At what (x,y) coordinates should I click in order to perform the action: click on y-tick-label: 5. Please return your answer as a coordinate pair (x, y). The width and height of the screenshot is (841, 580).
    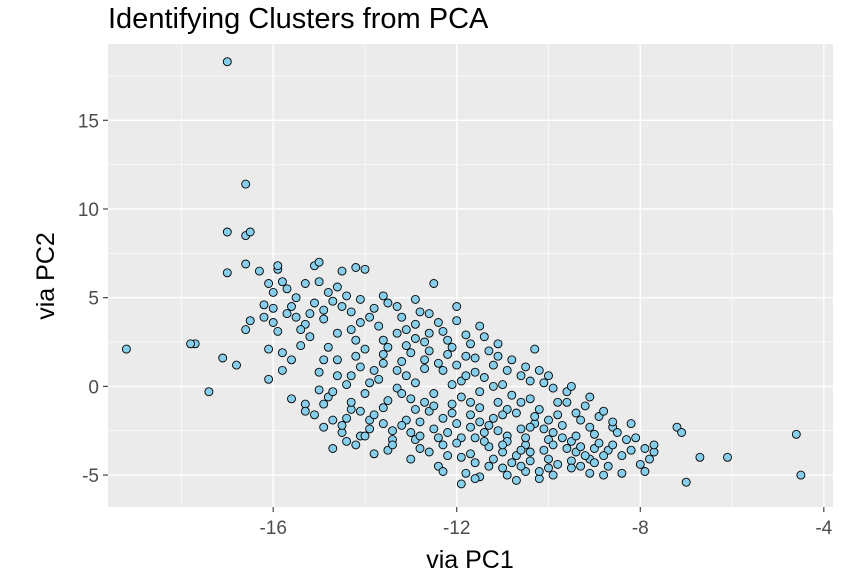
    Looking at the image, I should click on (93, 299).